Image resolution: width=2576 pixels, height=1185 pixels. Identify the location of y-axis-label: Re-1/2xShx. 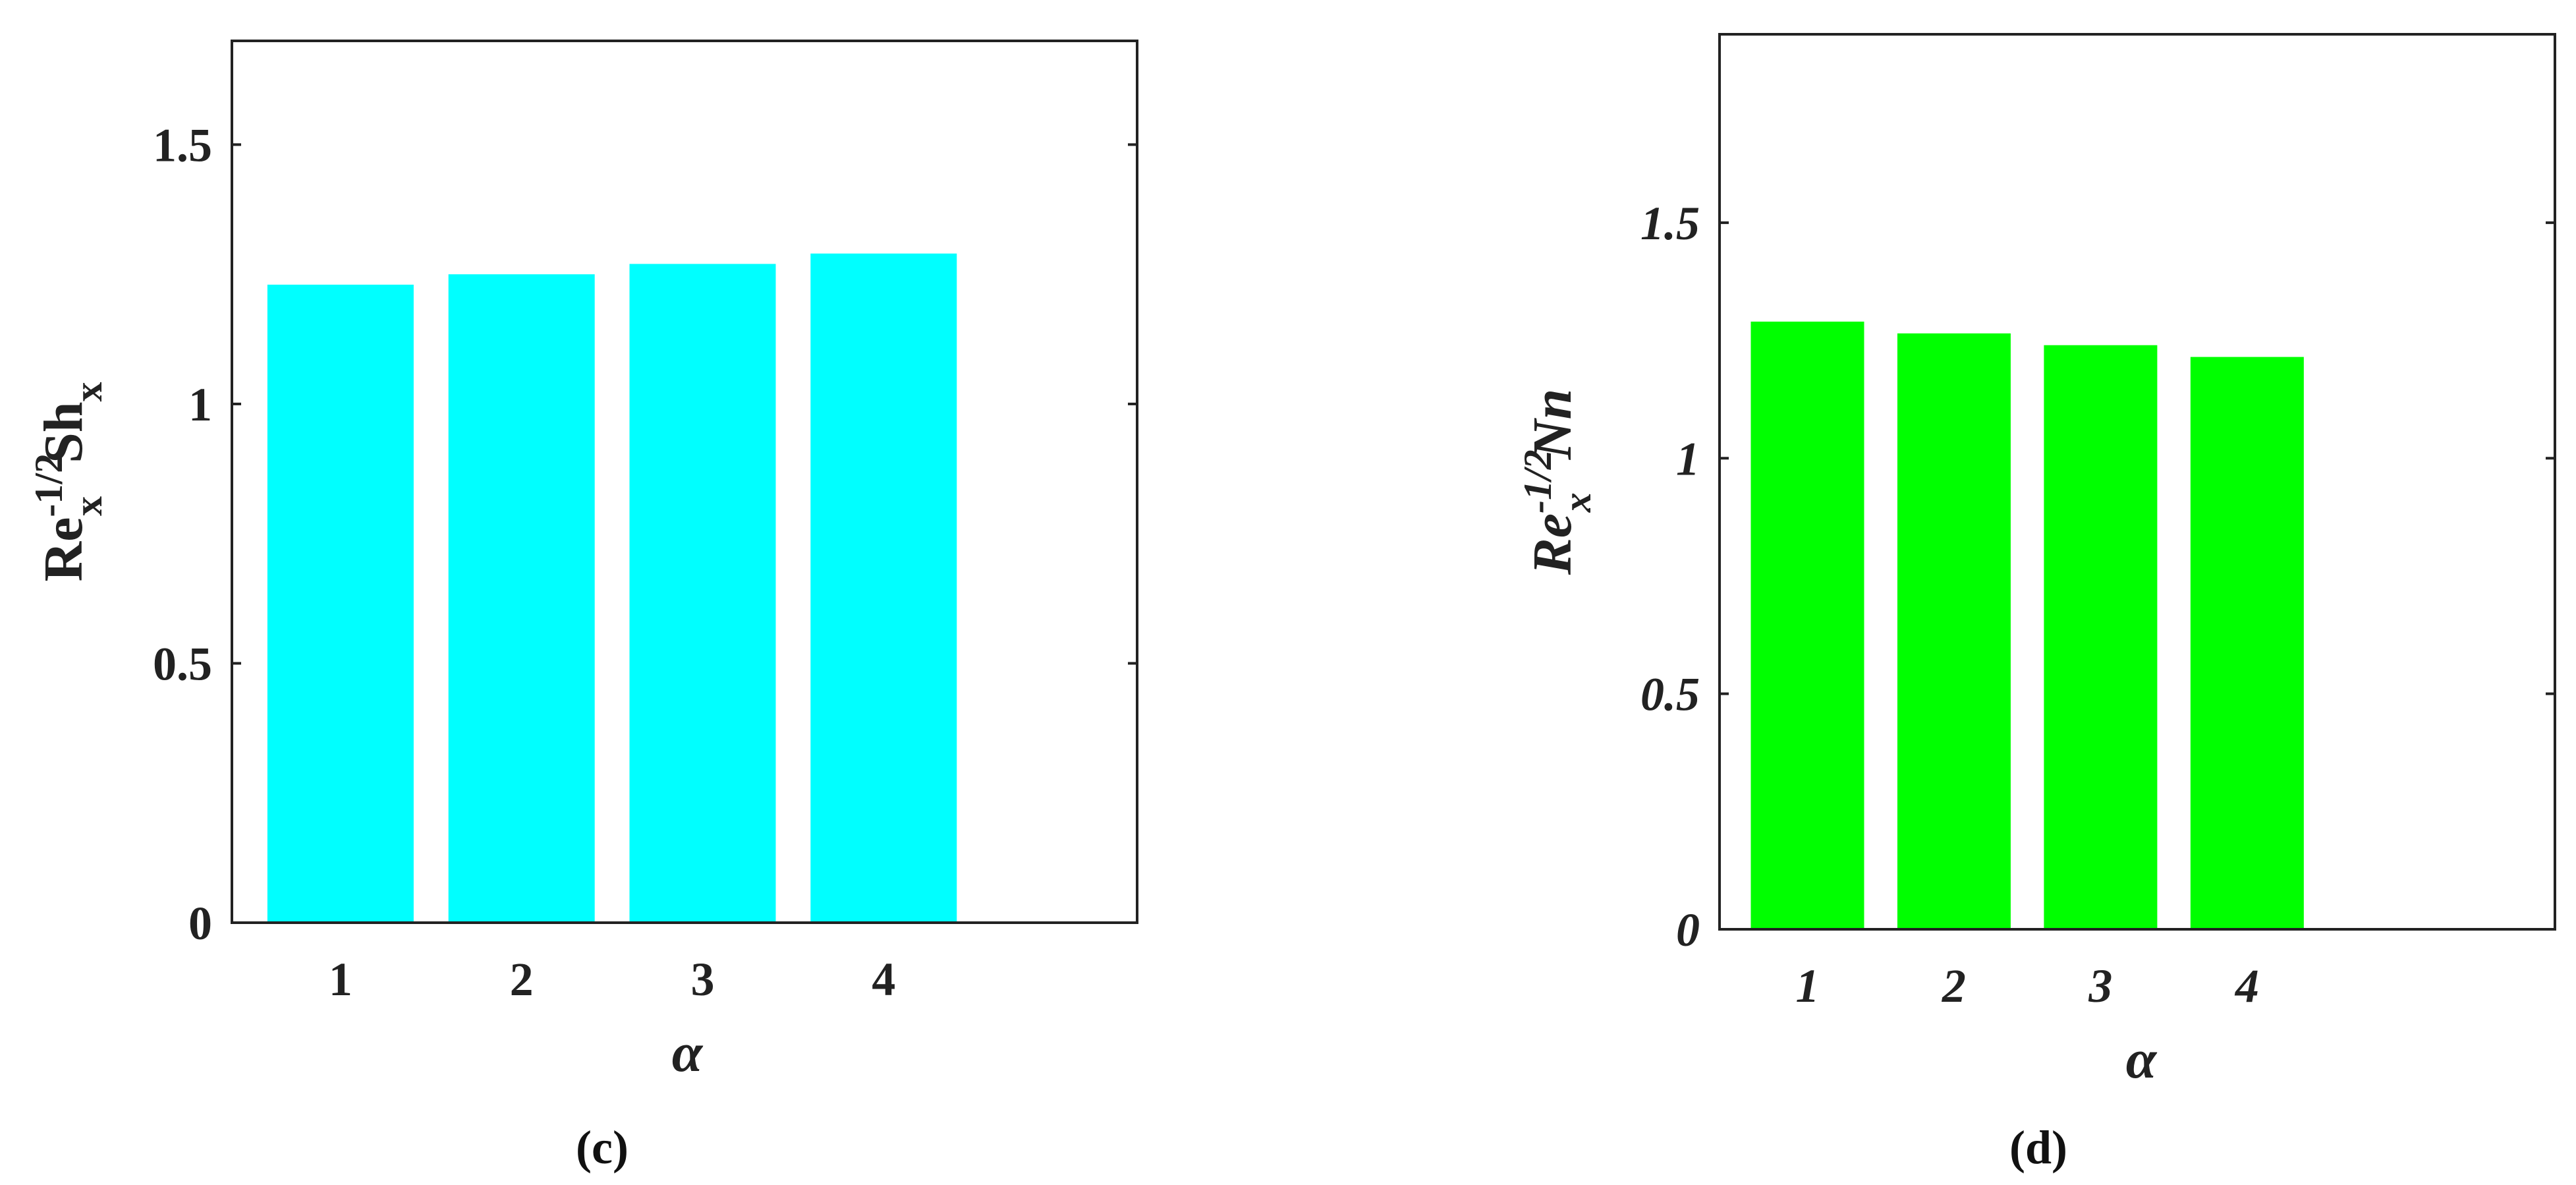
(68, 481).